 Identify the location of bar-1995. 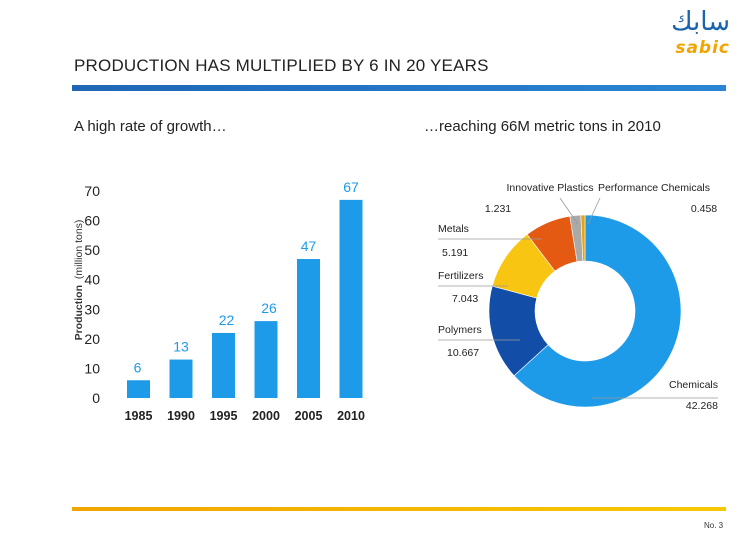
(223, 365).